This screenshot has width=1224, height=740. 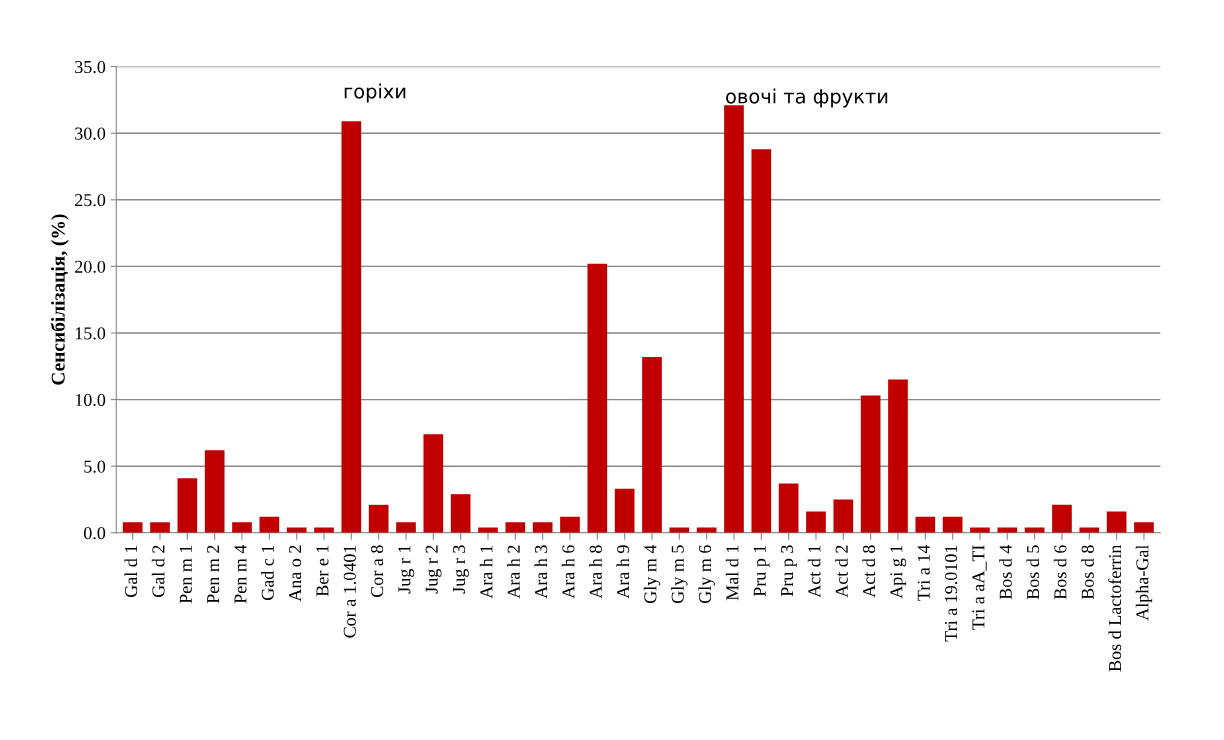 I want to click on y-tick-label: 20.0, so click(x=90, y=266).